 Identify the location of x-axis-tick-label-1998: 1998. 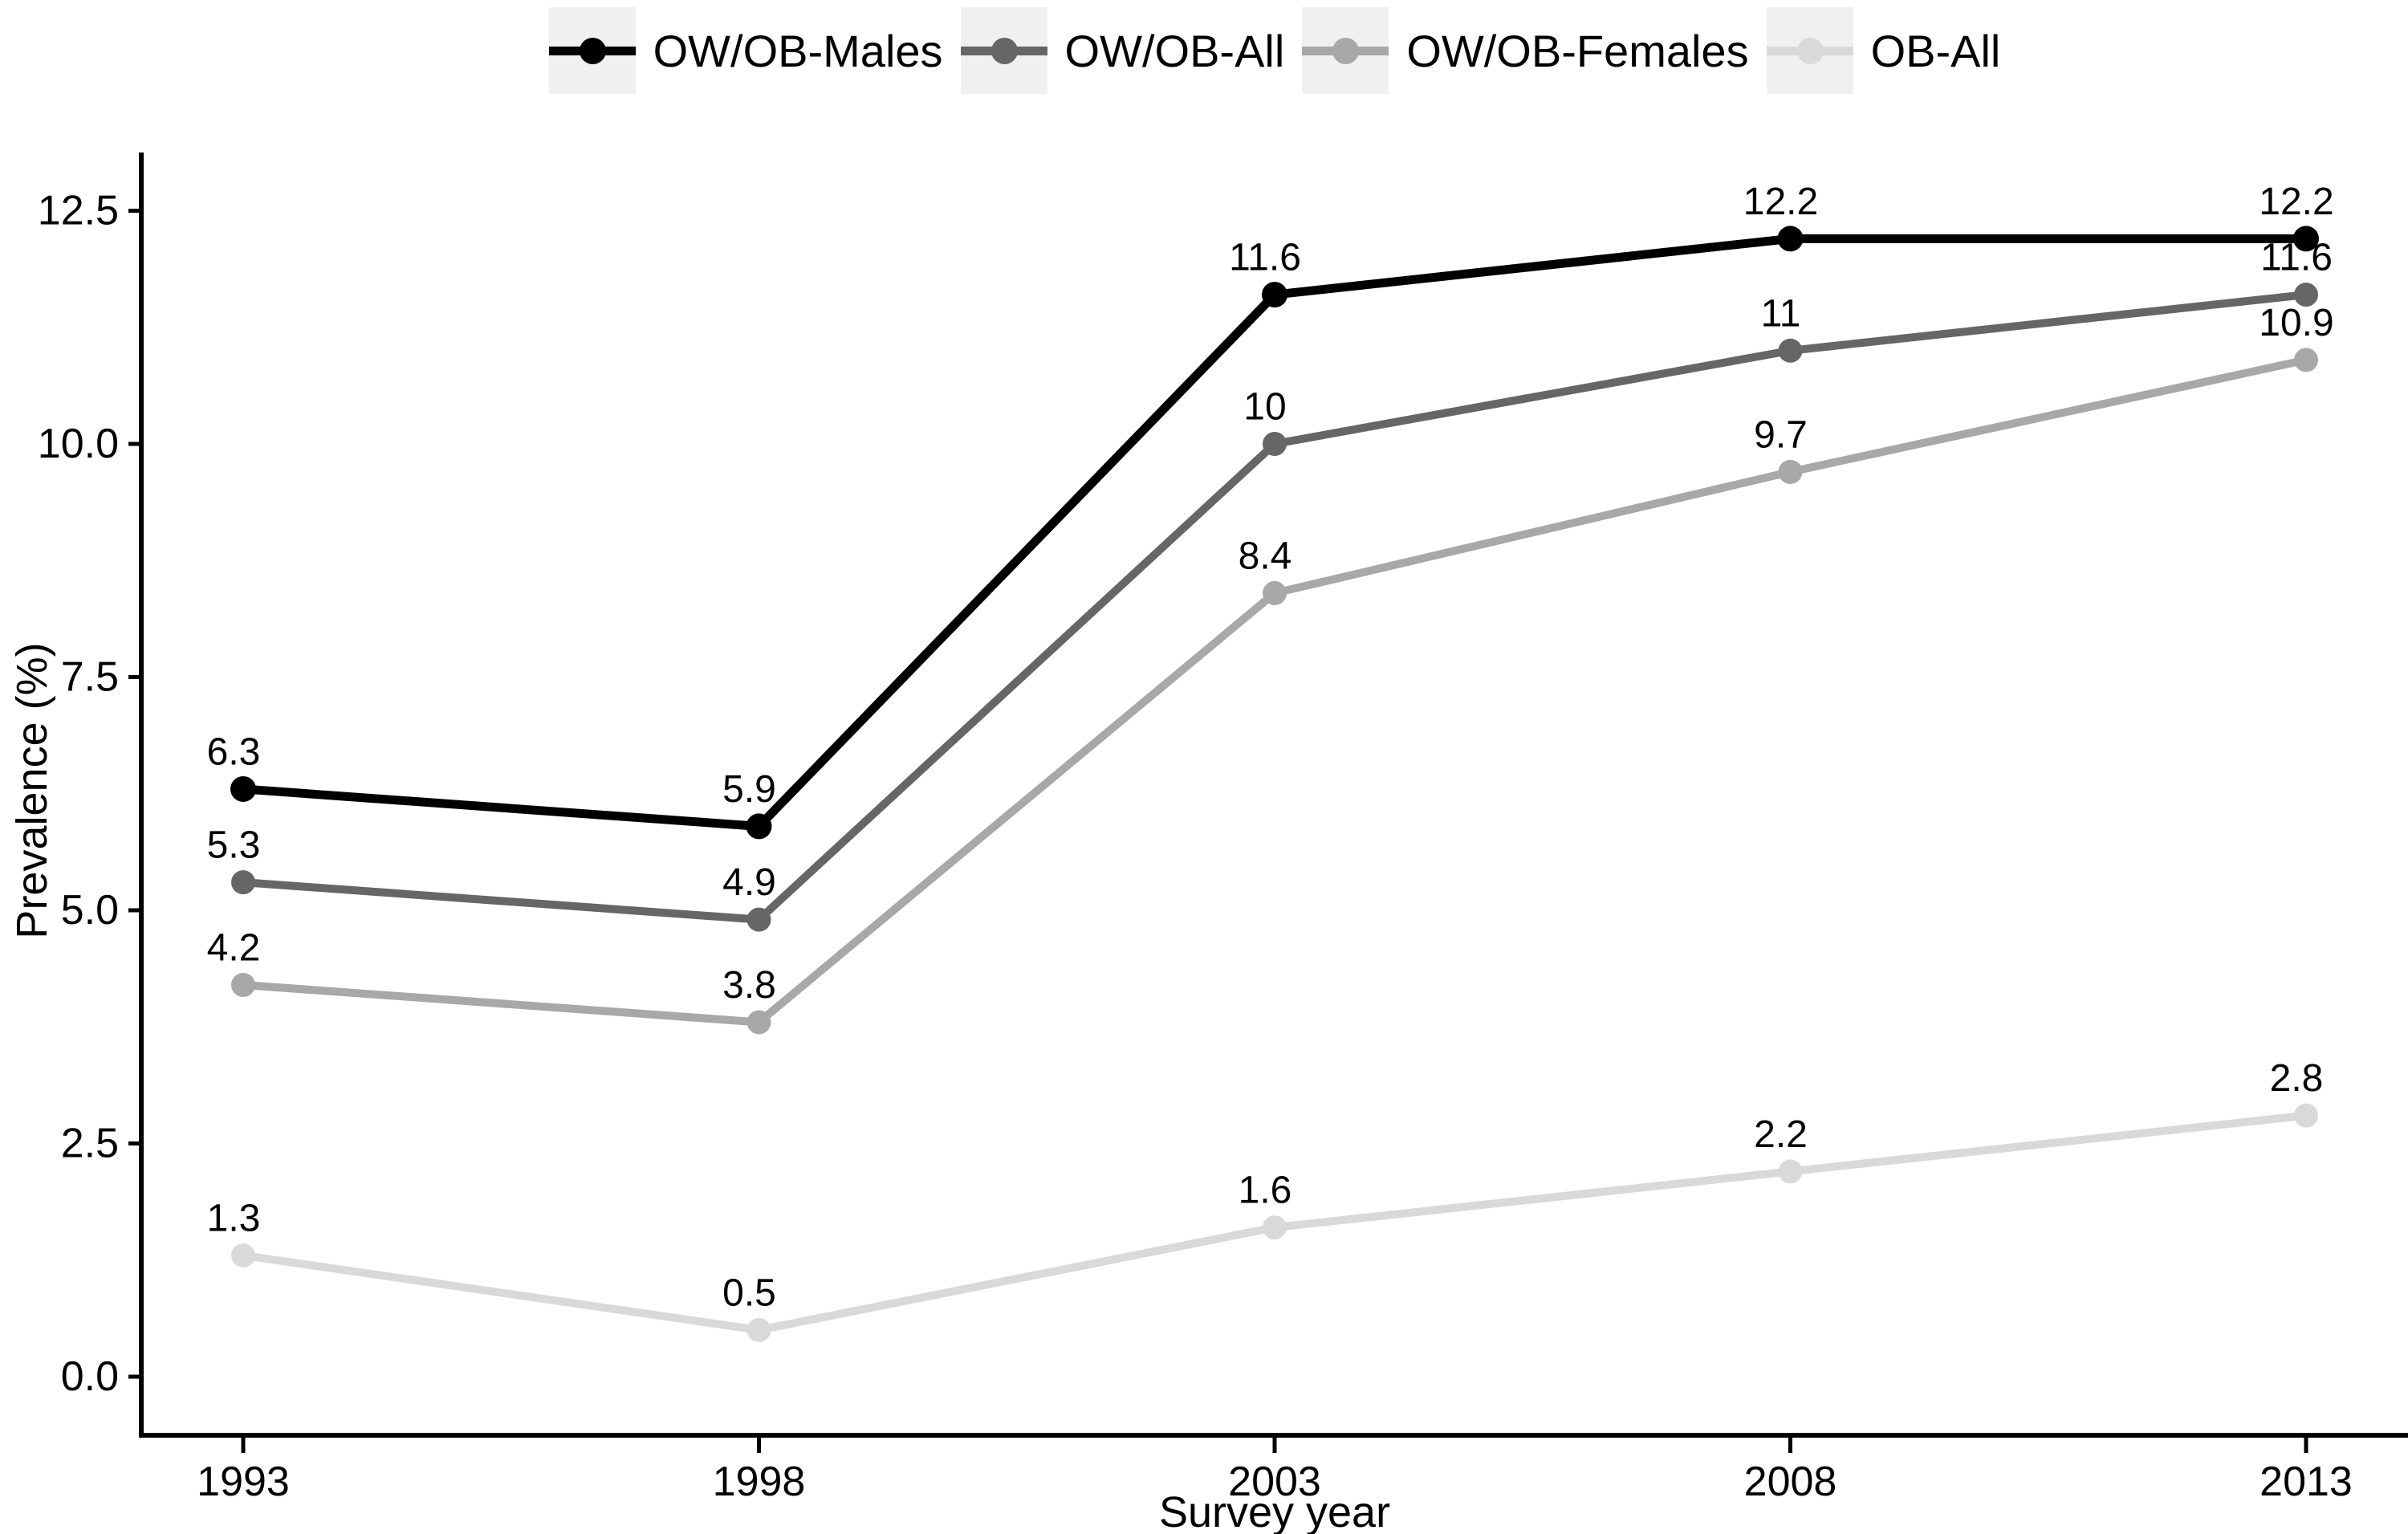
(759, 1482).